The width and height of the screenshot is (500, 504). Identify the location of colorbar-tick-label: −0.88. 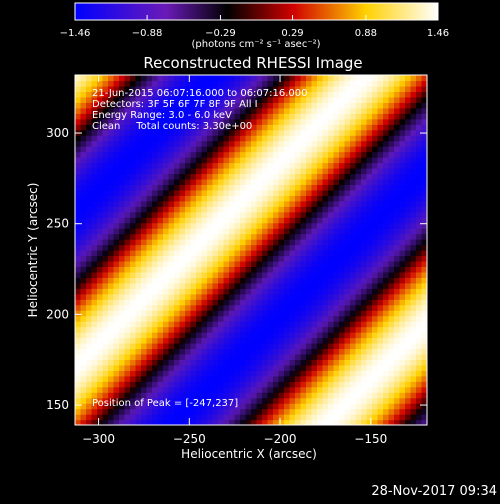
(147, 33).